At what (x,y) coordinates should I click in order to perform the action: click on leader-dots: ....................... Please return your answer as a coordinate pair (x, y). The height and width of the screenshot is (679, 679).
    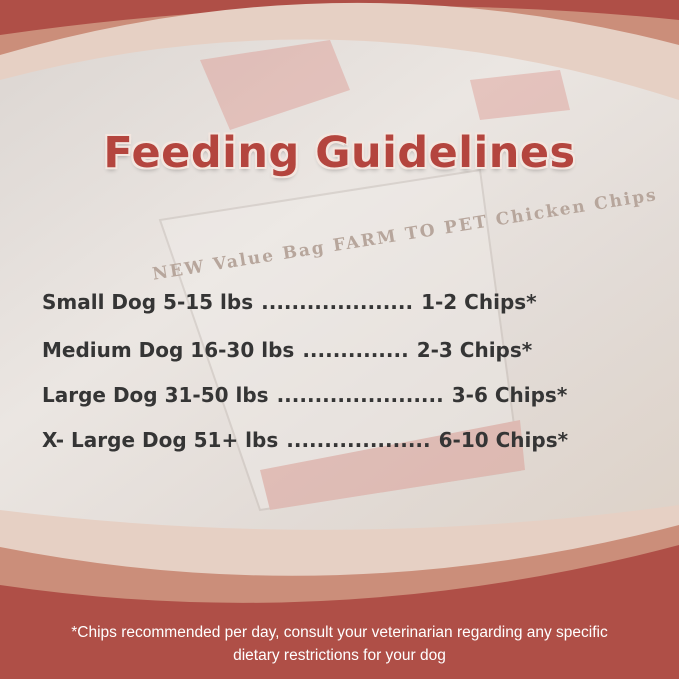
    Looking at the image, I should click on (360, 395).